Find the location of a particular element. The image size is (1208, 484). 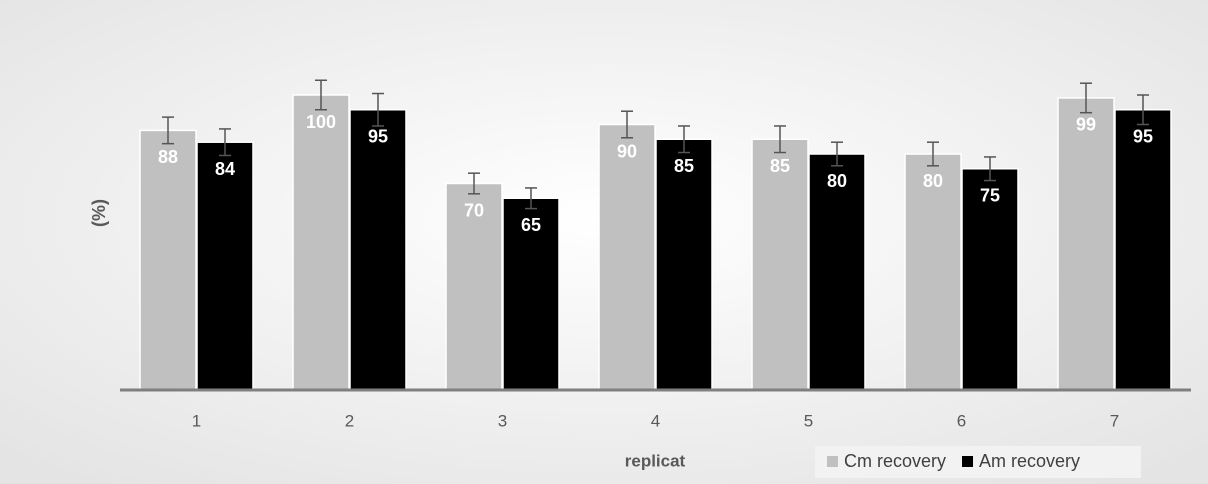

x-tick-label: 3 is located at coordinates (502, 420).